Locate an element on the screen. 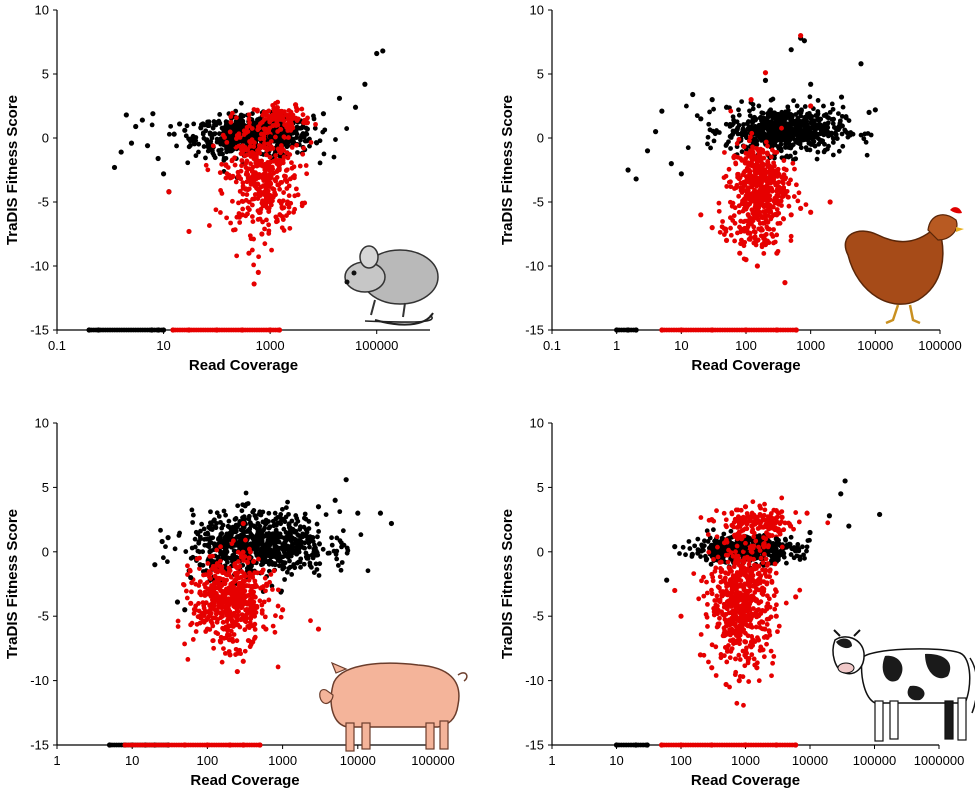  y-tick-label: -15 is located at coordinates (534, 745).